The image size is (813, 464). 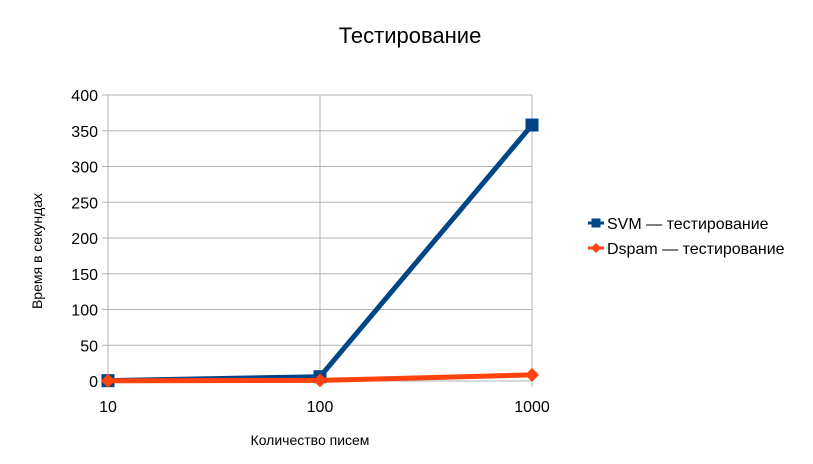 I want to click on y-tick-label: 250, so click(x=84, y=203).